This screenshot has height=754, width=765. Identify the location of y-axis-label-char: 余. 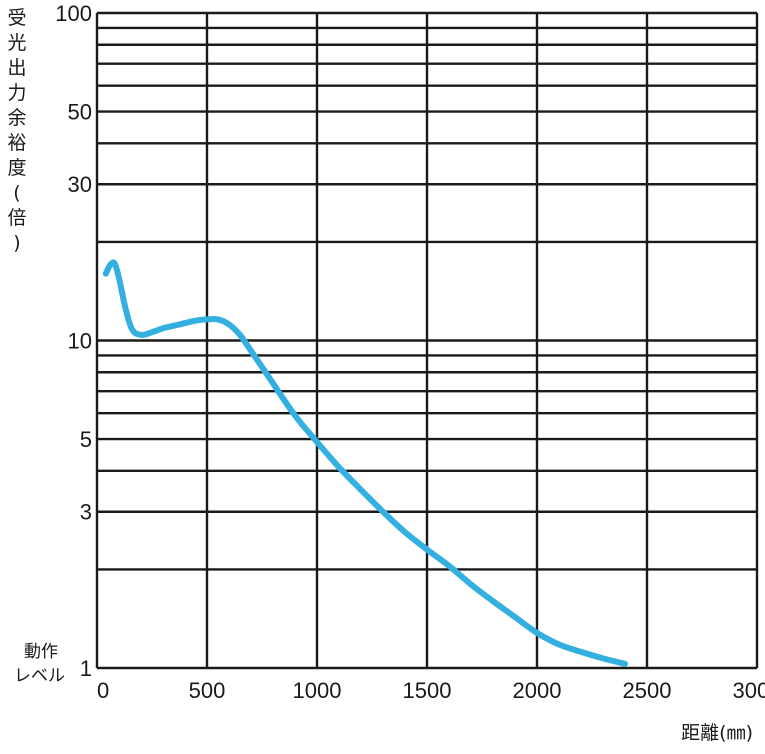
(17, 118).